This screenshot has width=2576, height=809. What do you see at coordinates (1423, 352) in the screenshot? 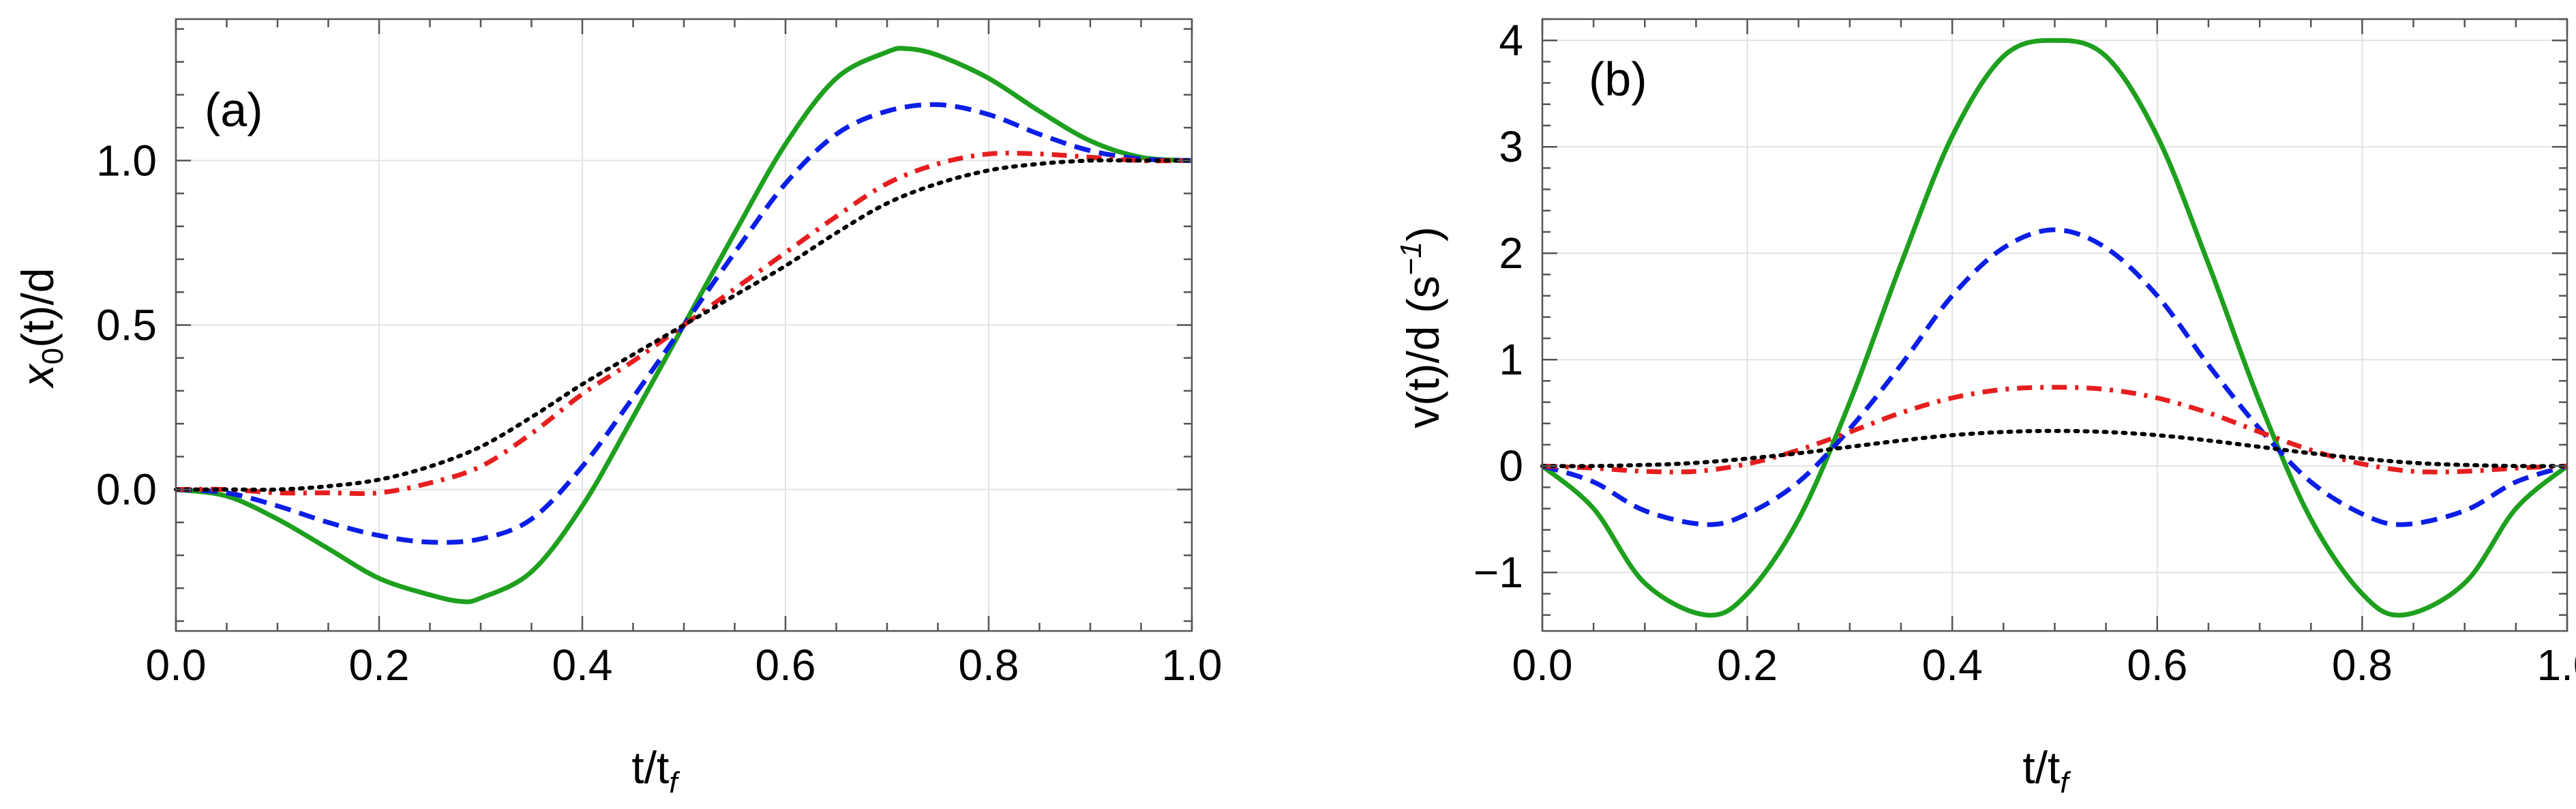
I see `y-axis-title-b-main: v(t)/d (s` at bounding box center [1423, 352].